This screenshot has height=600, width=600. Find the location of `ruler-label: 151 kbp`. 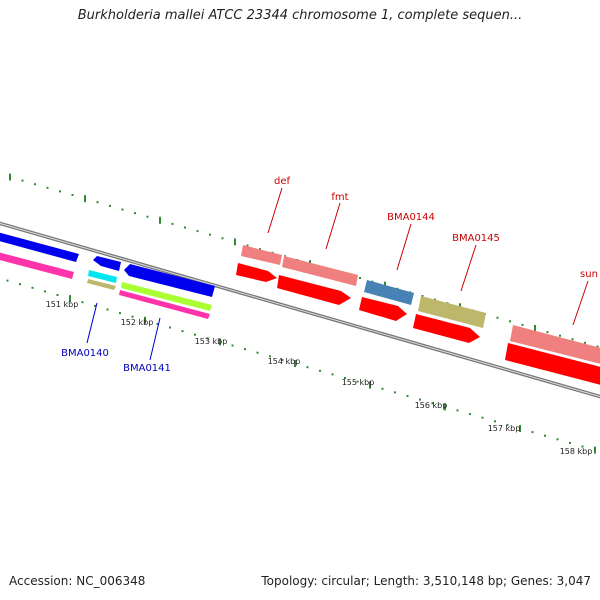

ruler-label: 151 kbp is located at coordinates (62, 304).